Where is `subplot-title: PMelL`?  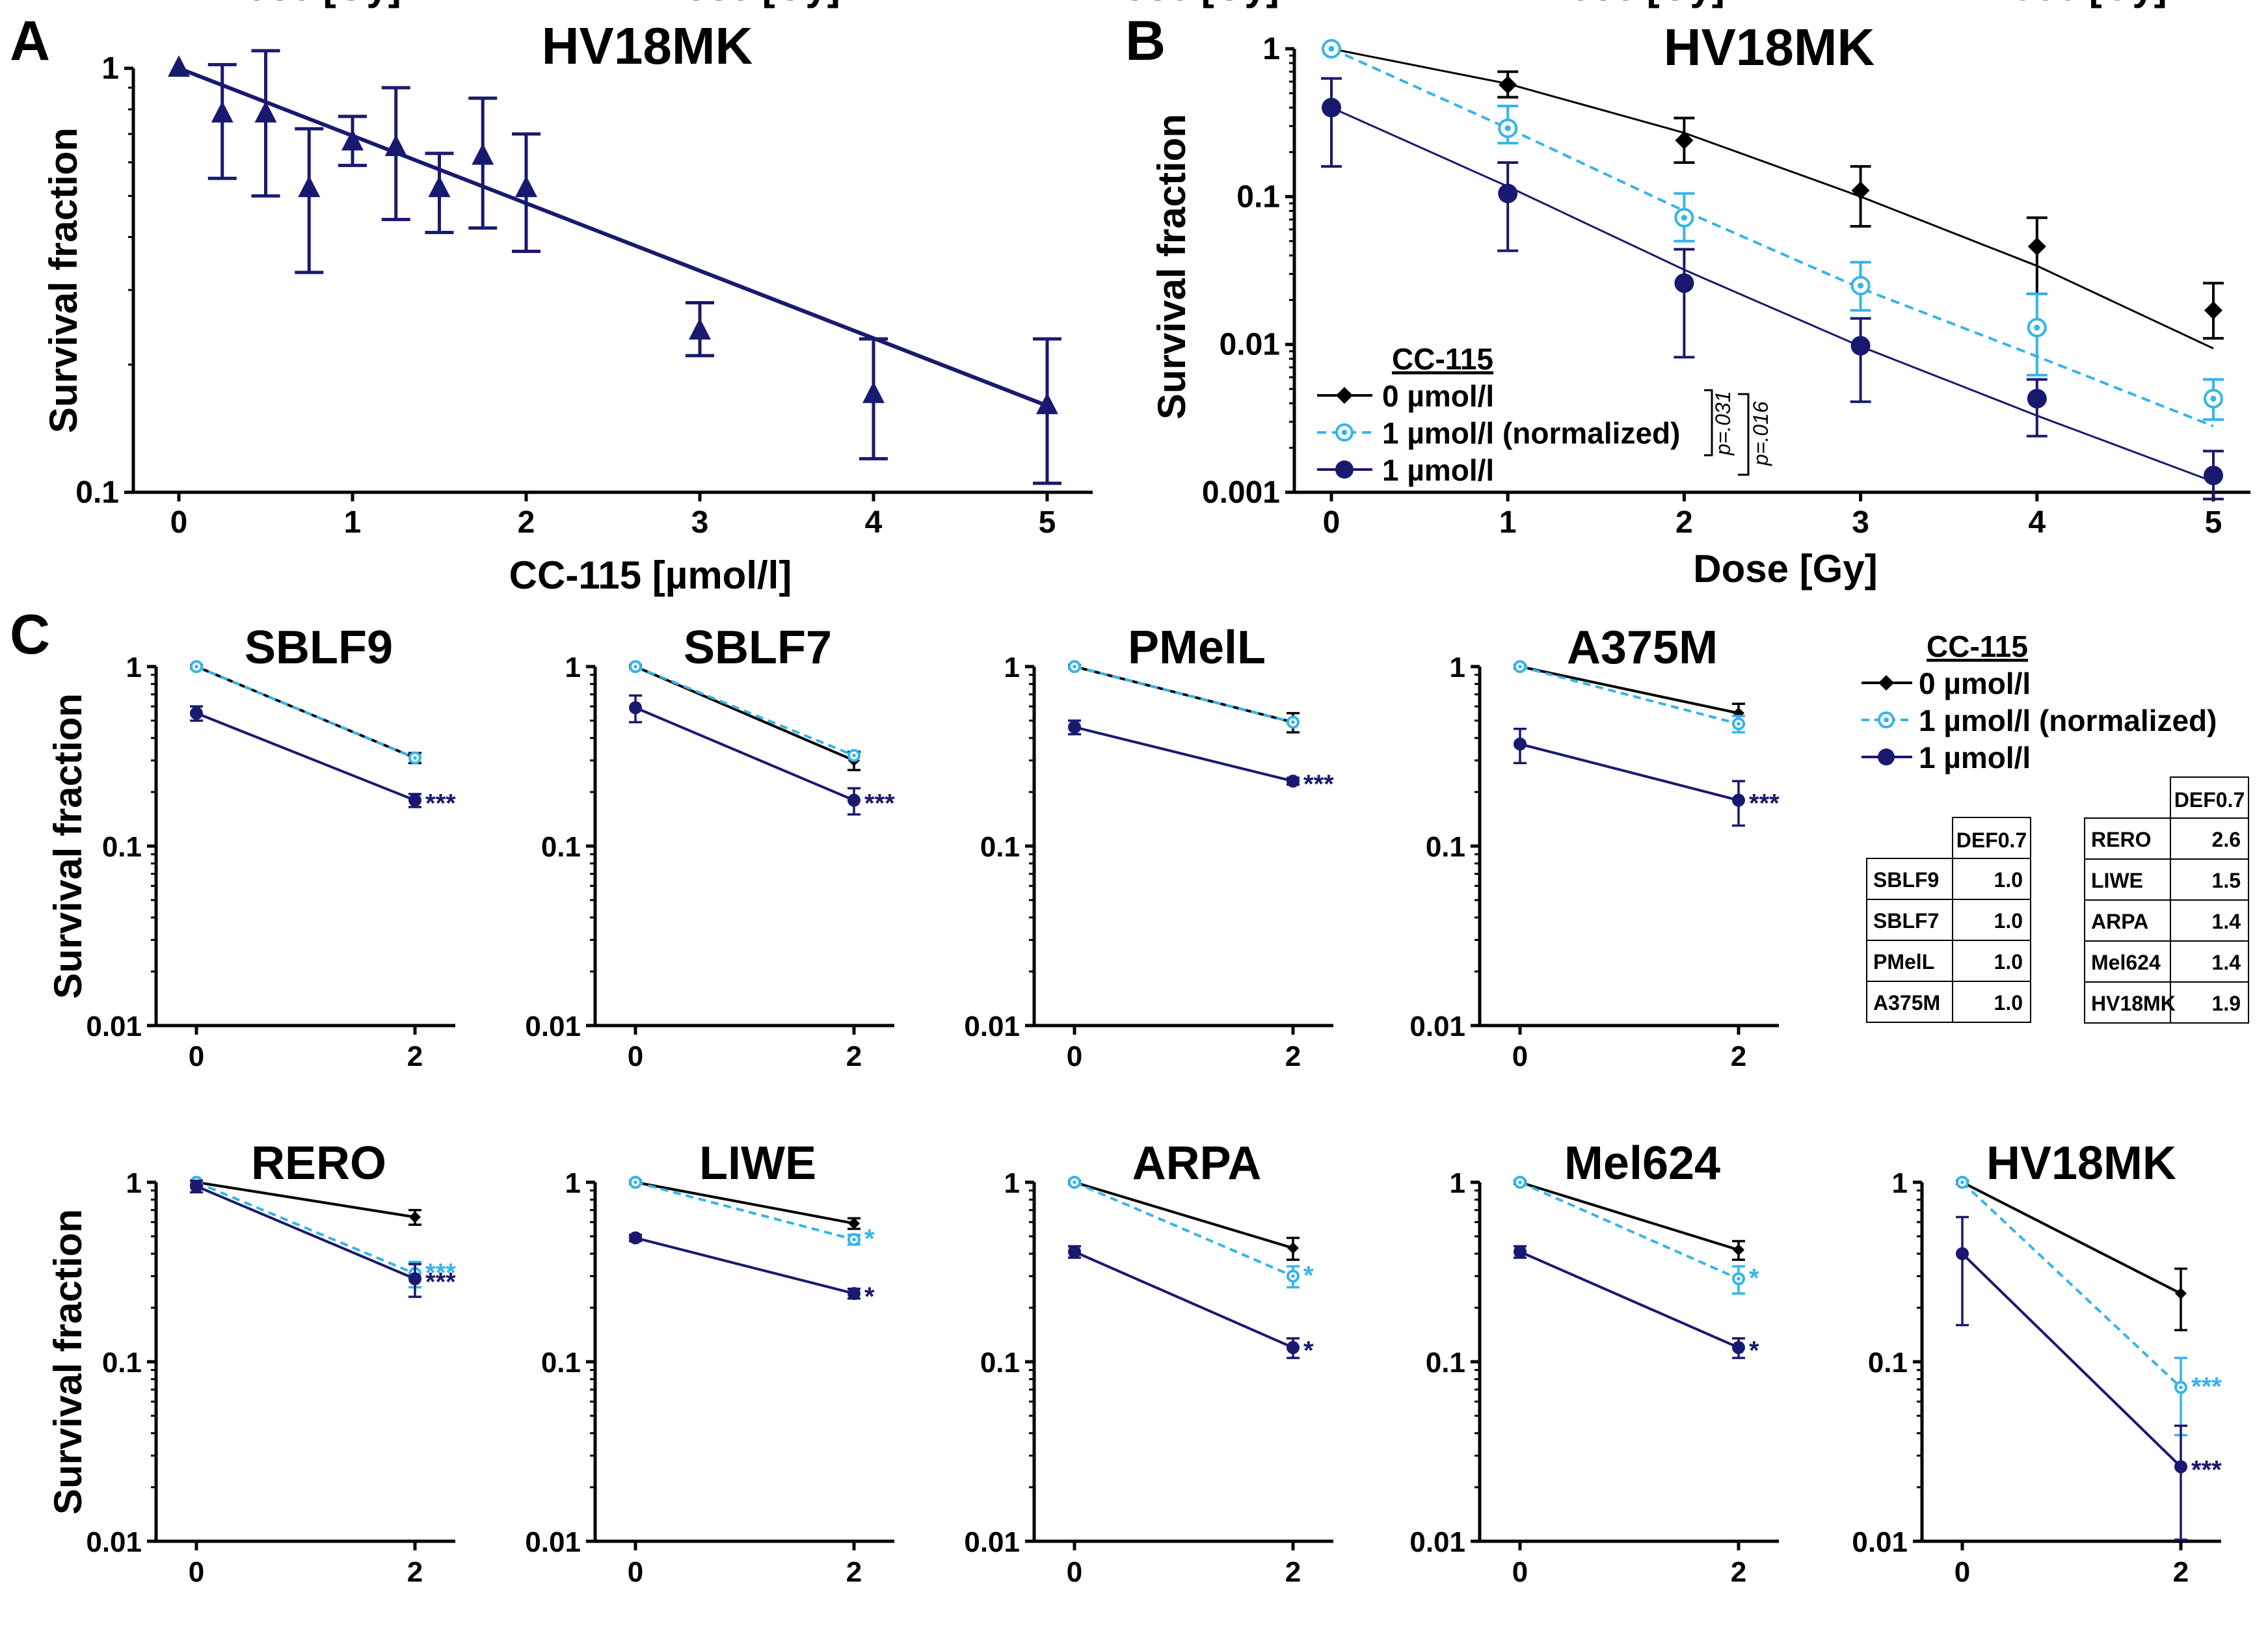
subplot-title: PMelL is located at coordinates (1197, 648).